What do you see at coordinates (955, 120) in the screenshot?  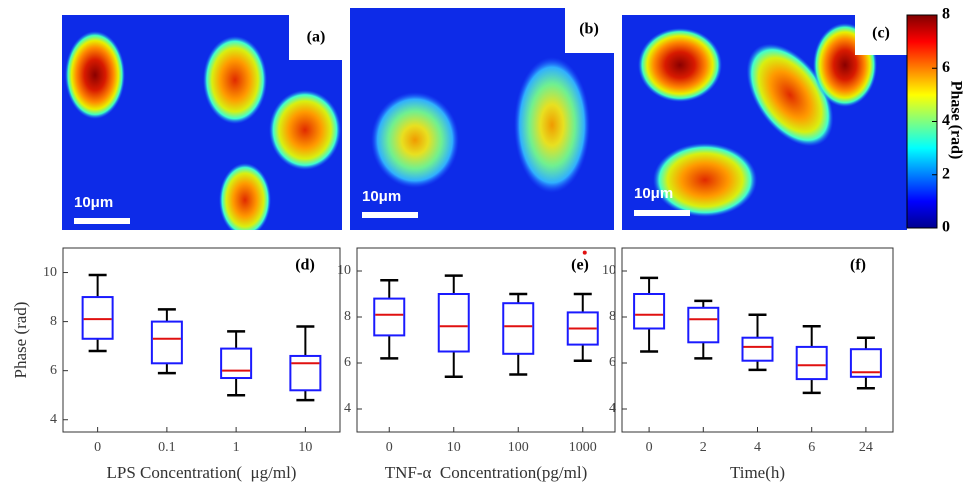 I see `colorbar-label: Phase (rad)` at bounding box center [955, 120].